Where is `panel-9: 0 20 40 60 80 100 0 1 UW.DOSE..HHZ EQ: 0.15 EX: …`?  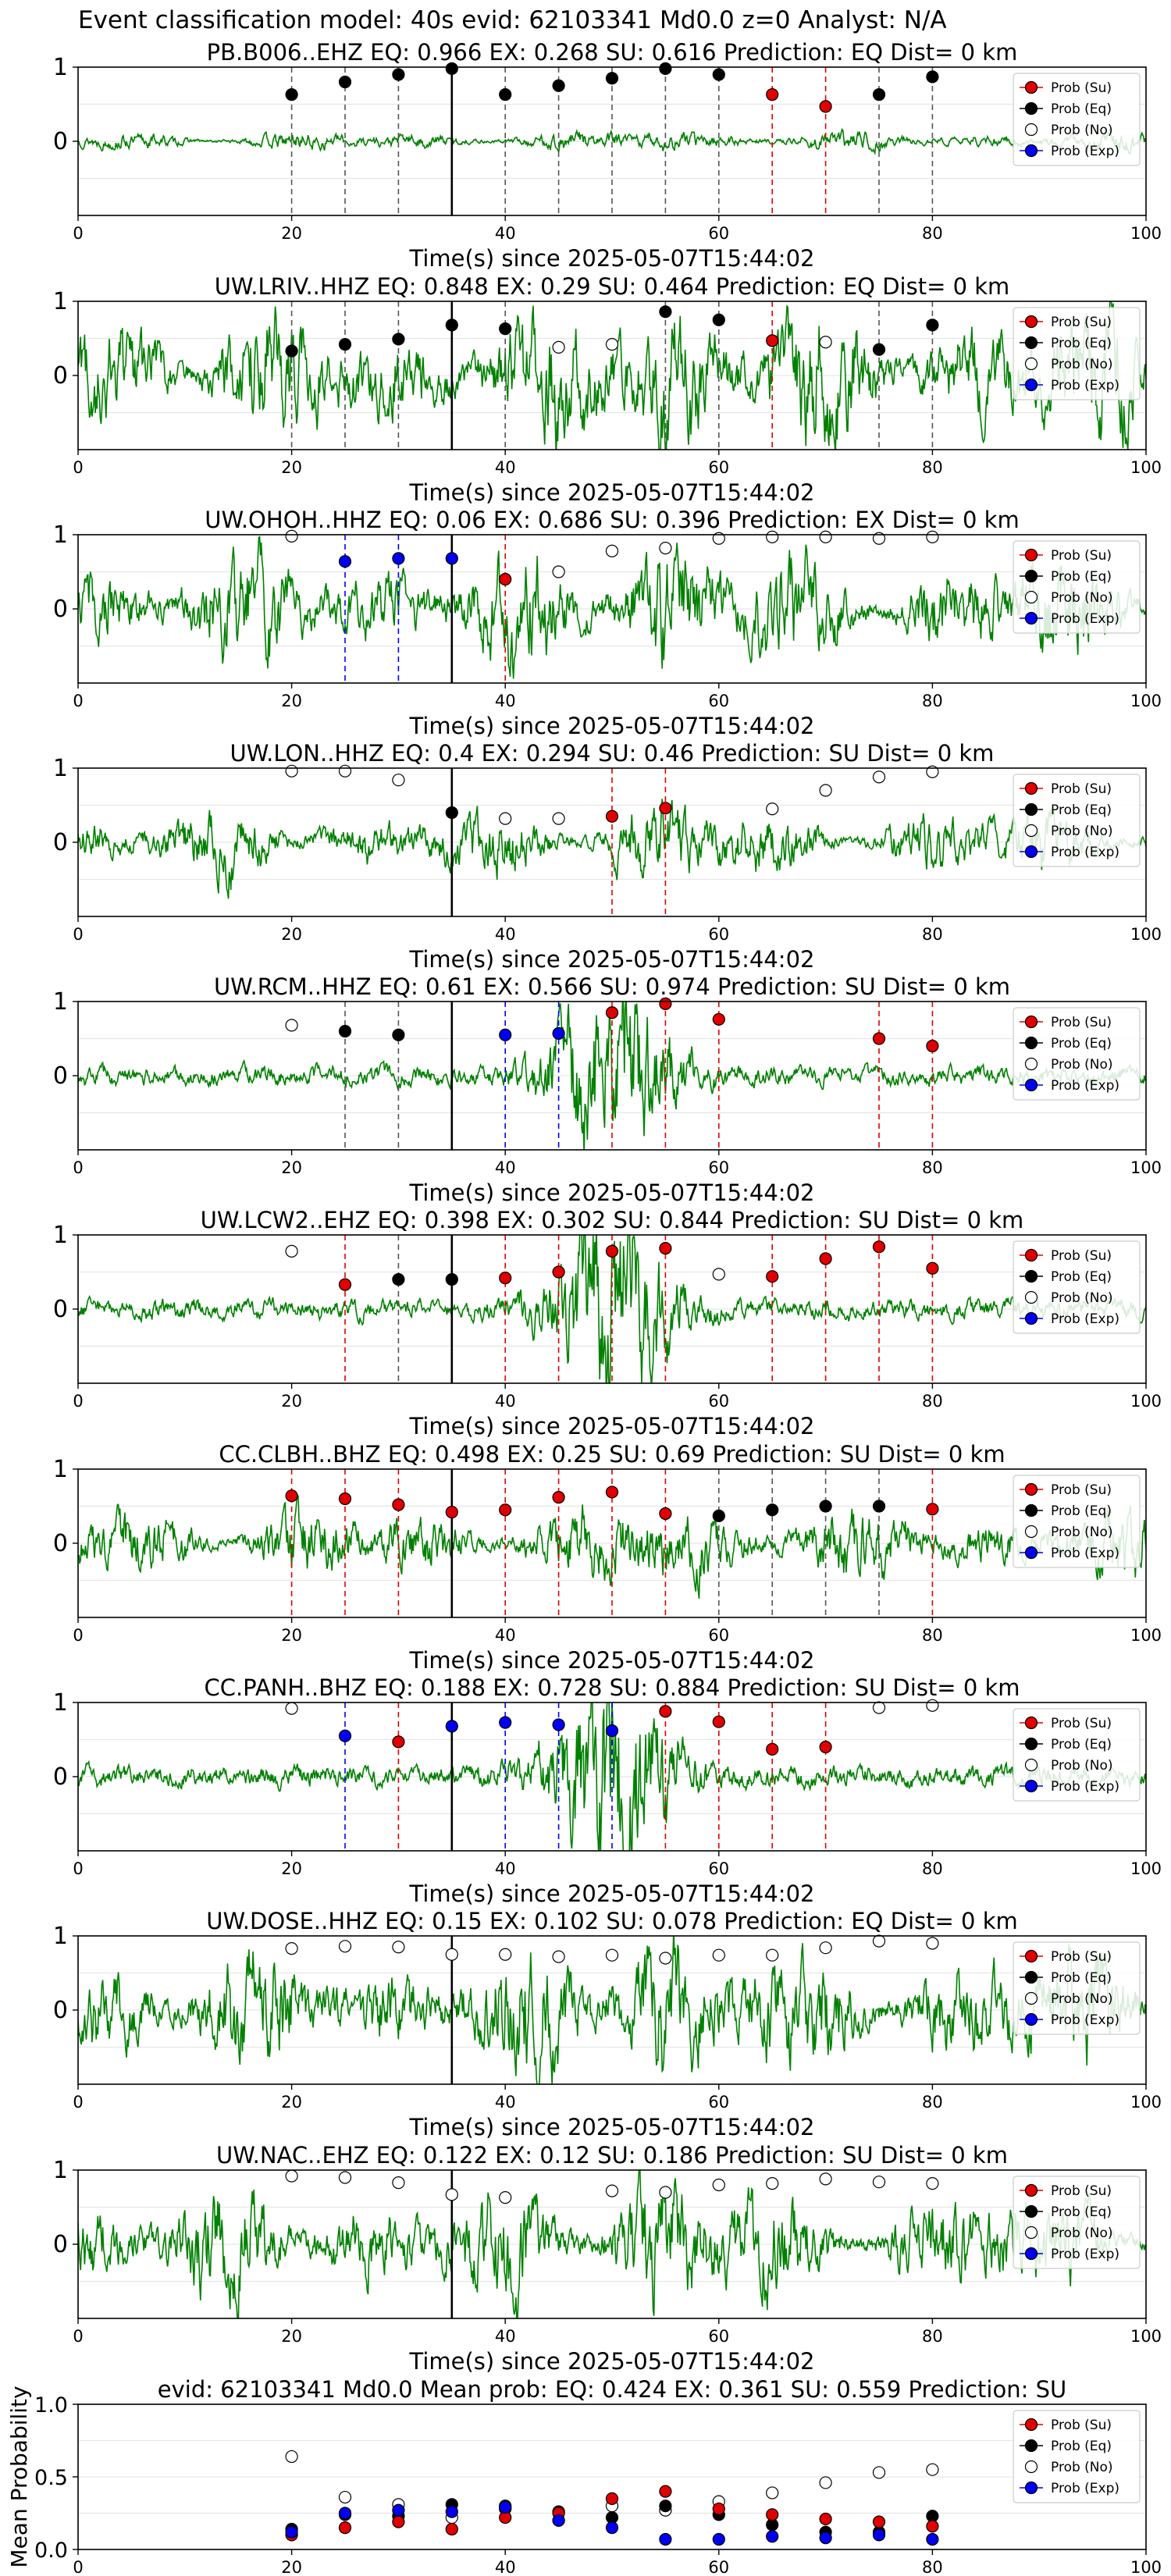
panel-9: 0 20 40 60 80 100 0 1 UW.DOSE..HHZ EQ: 0.15 EX: … is located at coordinates (607, 2024).